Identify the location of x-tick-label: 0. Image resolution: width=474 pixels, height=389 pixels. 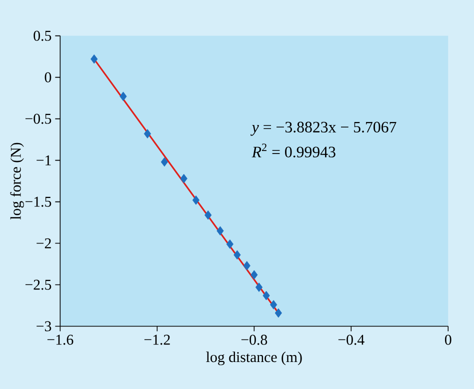
(448, 339).